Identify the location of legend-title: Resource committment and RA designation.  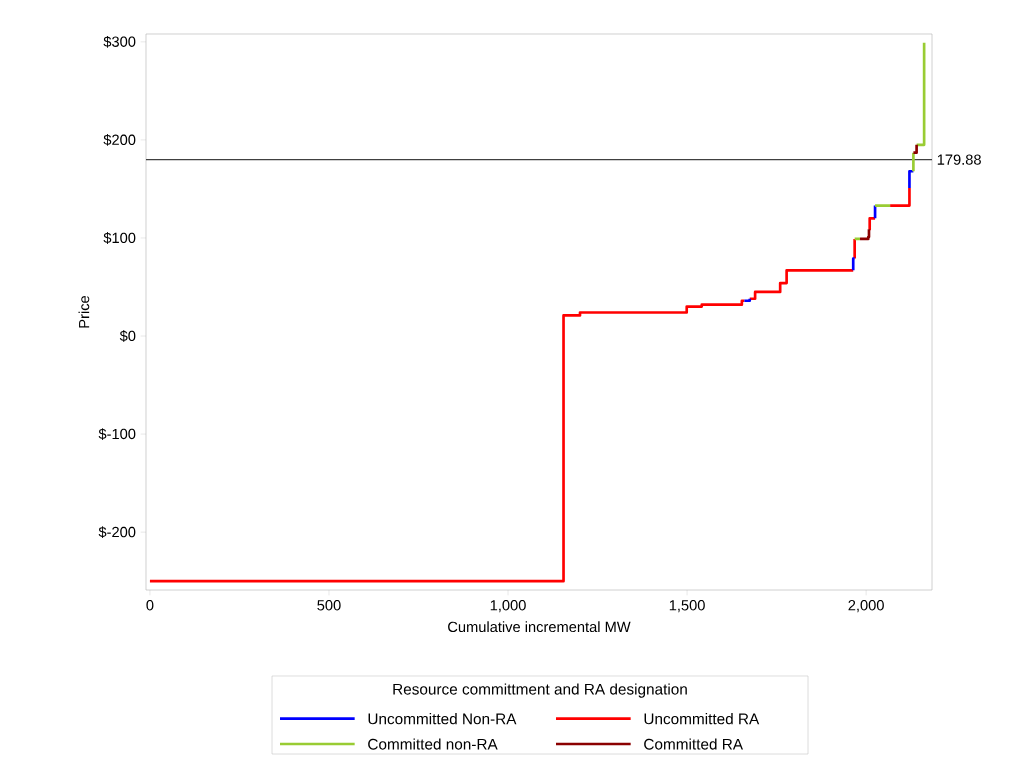
(540, 690).